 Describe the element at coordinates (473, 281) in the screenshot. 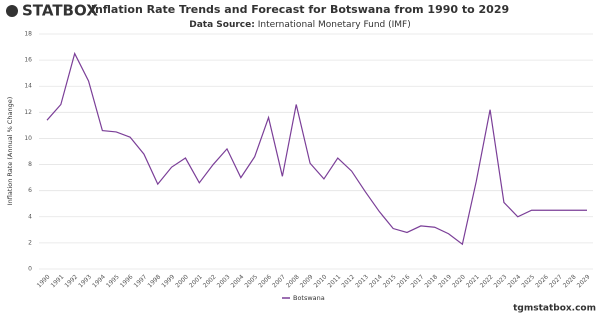

I see `x-tick-label: 2021` at that location.